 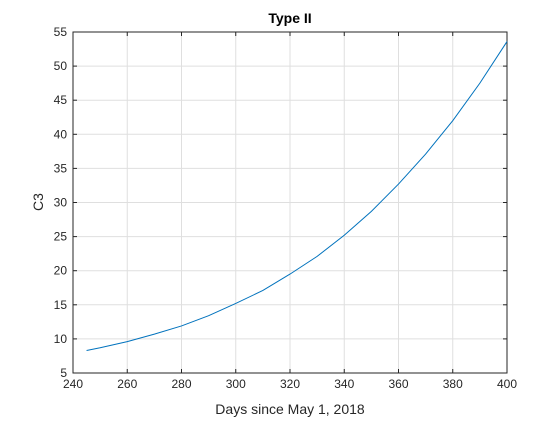 I want to click on y-tick-label: 5, so click(x=63, y=373).